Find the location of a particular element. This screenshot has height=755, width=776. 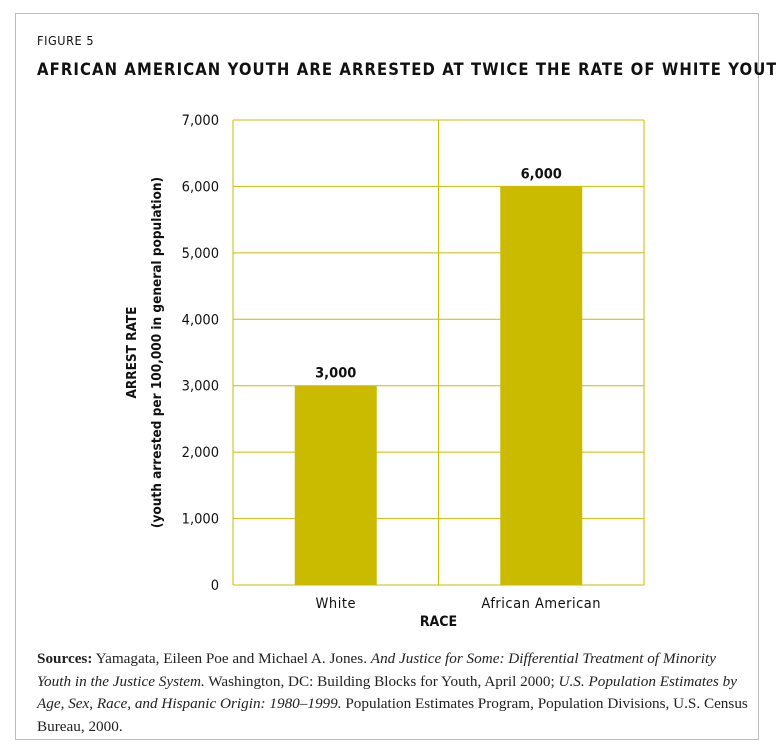

y-tick-label: 7,000 is located at coordinates (200, 121).